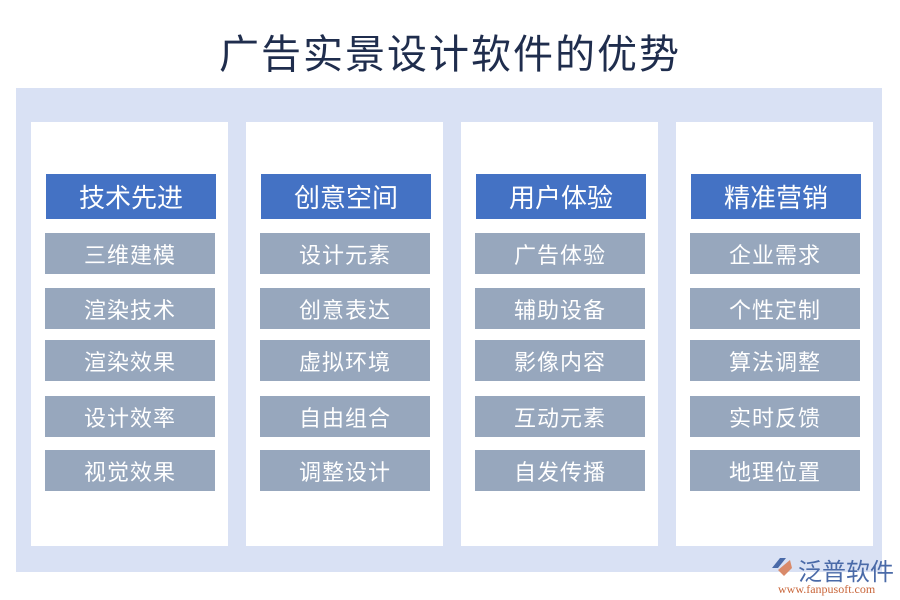  I want to click on advantage-item: 自由组合, so click(345, 416).